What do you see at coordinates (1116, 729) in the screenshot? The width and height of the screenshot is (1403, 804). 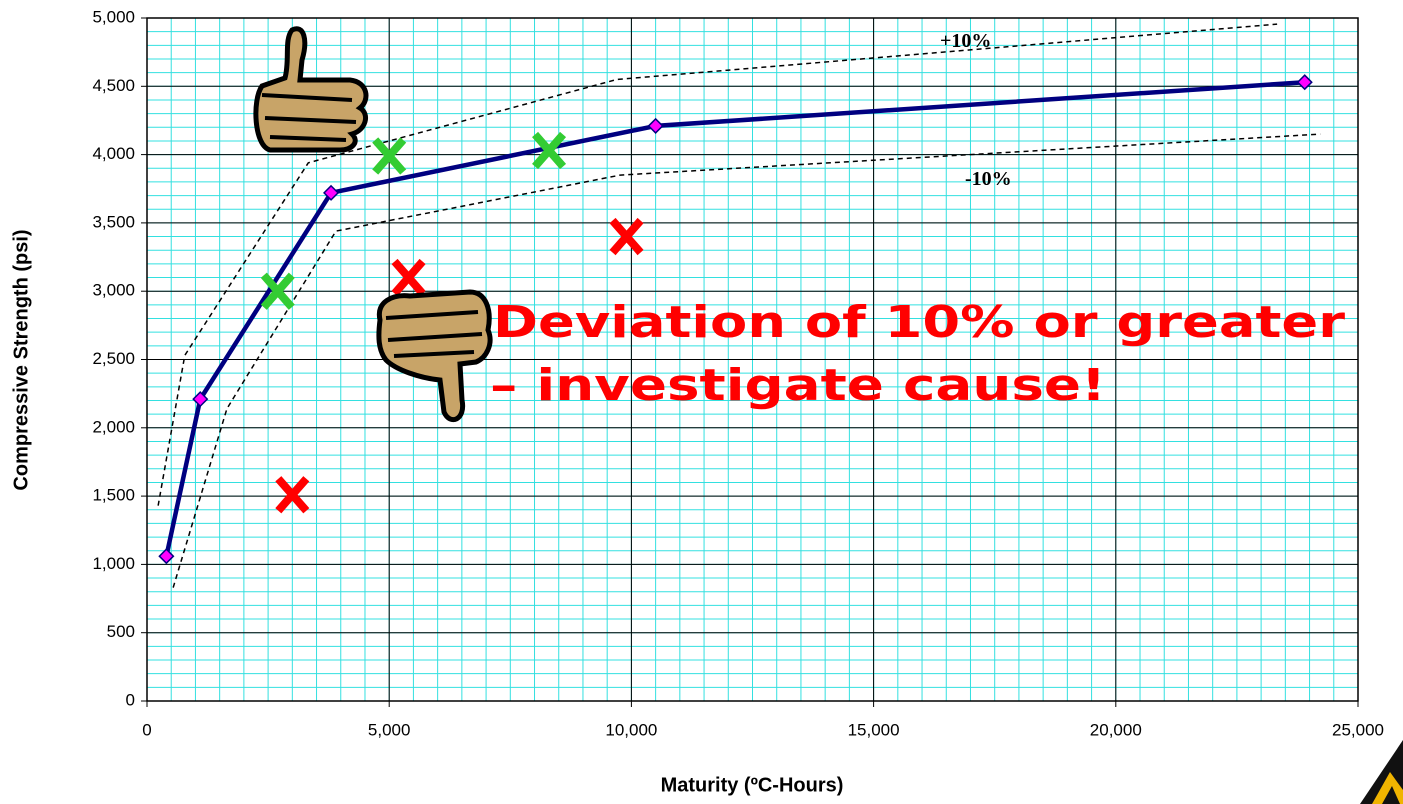 I see `x-tick-label: 20,000` at bounding box center [1116, 729].